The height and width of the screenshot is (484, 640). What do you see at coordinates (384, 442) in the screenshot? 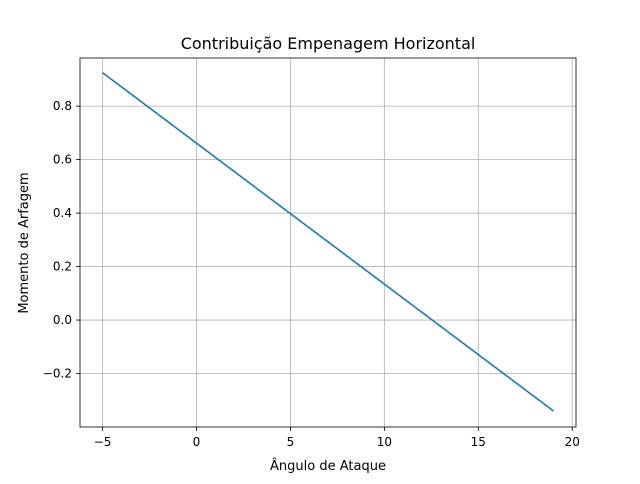
I see `x-tick-label: 10` at bounding box center [384, 442].